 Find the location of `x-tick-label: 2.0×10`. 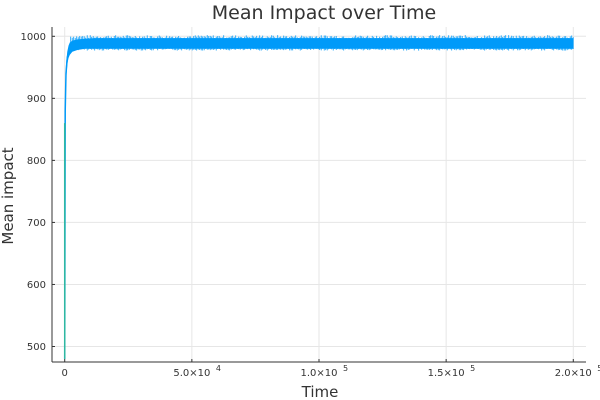

x-tick-label: 2.0×10 is located at coordinates (573, 373).